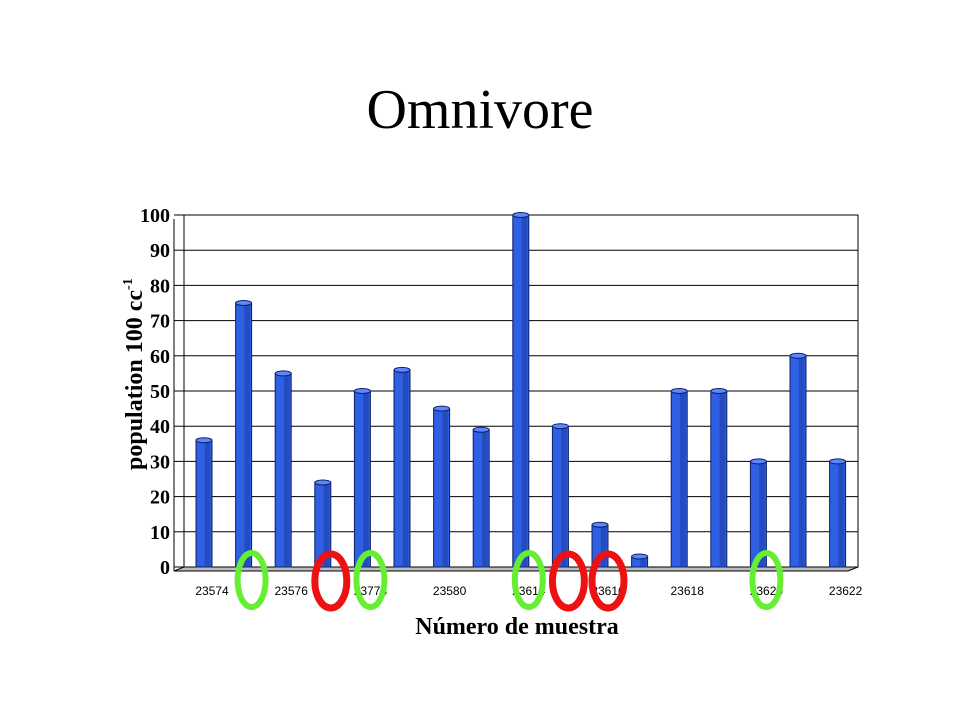 This screenshot has width=960, height=720. Describe the element at coordinates (135, 380) in the screenshot. I see `y-axis-title-text: population 100 cc` at that location.